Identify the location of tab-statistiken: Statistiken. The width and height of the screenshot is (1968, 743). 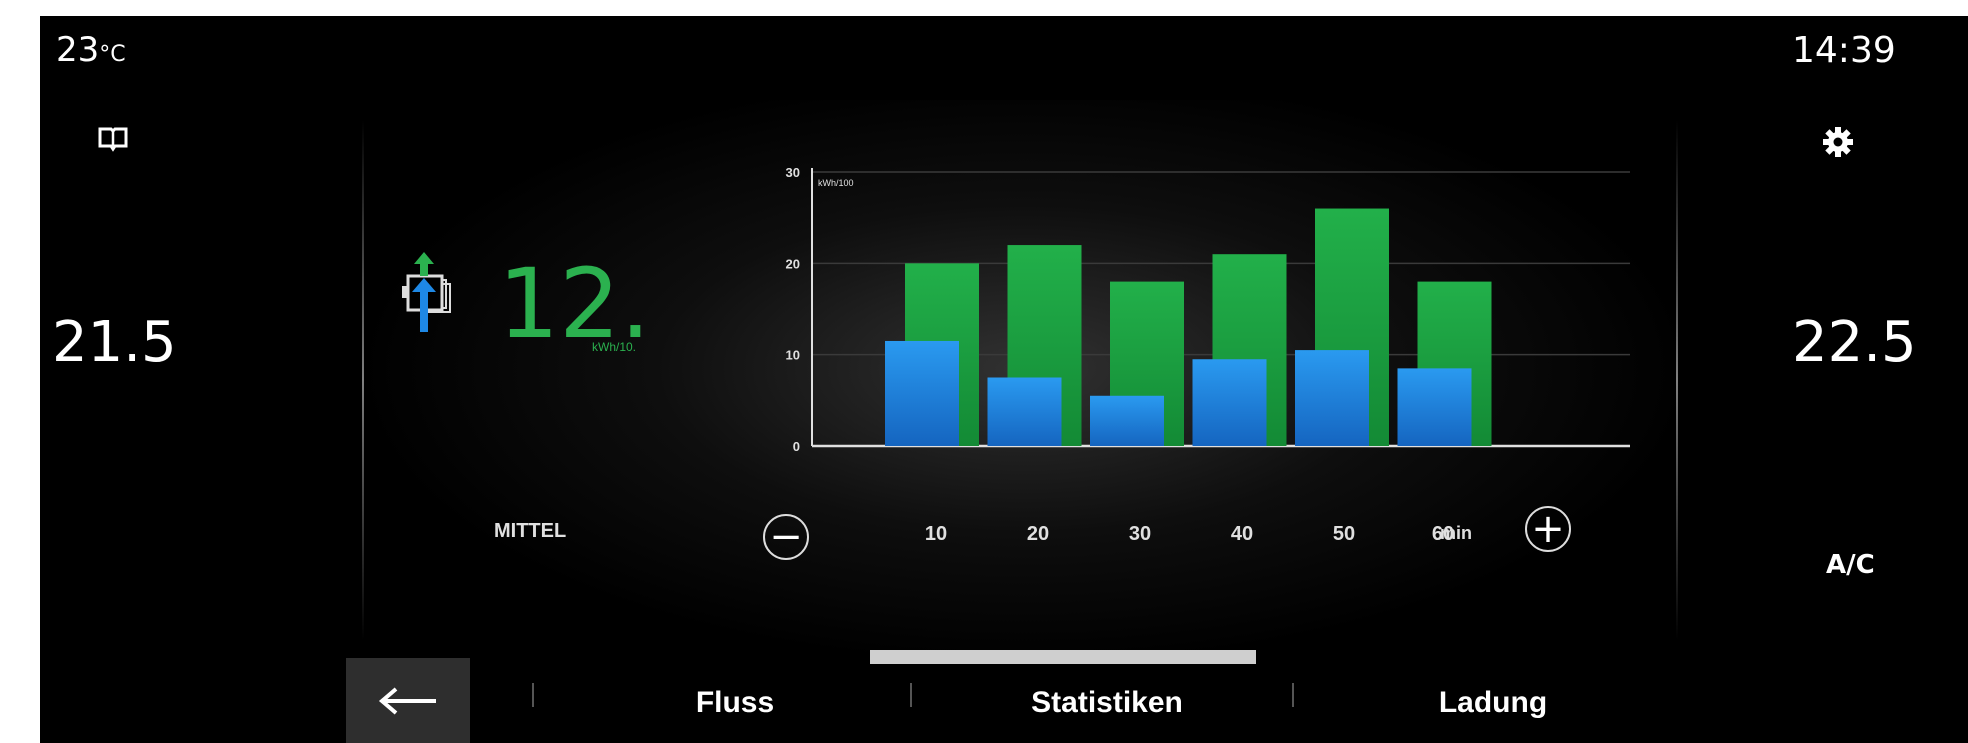
(1107, 702).